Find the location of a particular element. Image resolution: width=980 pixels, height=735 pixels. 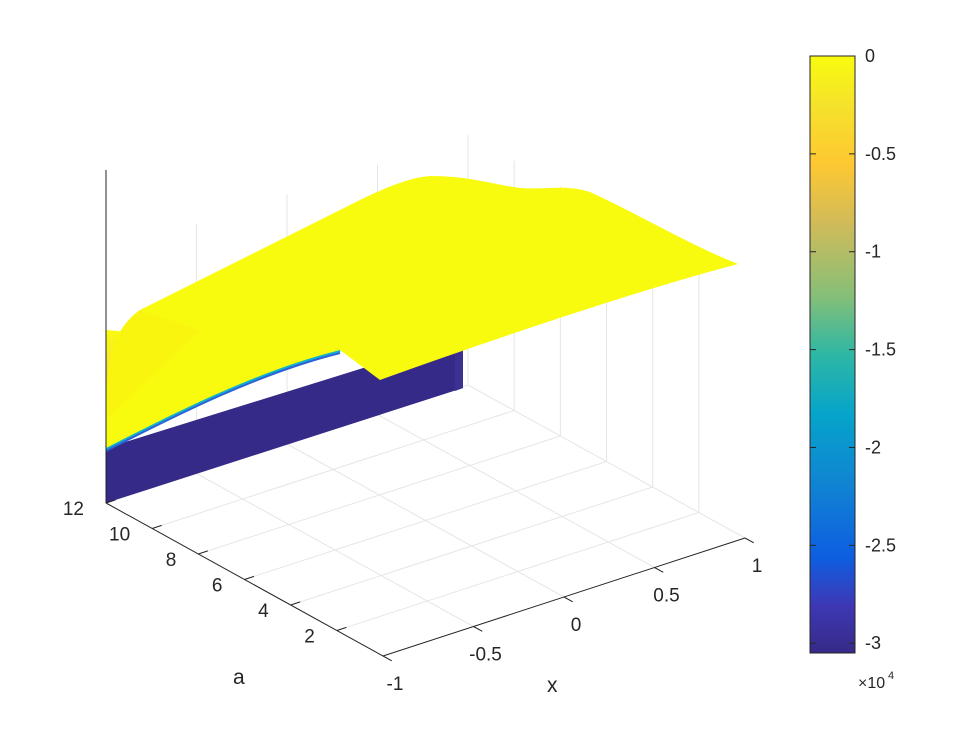

a-axis-ticks: 2 4 6 8 10 12 is located at coordinates (205, 573).